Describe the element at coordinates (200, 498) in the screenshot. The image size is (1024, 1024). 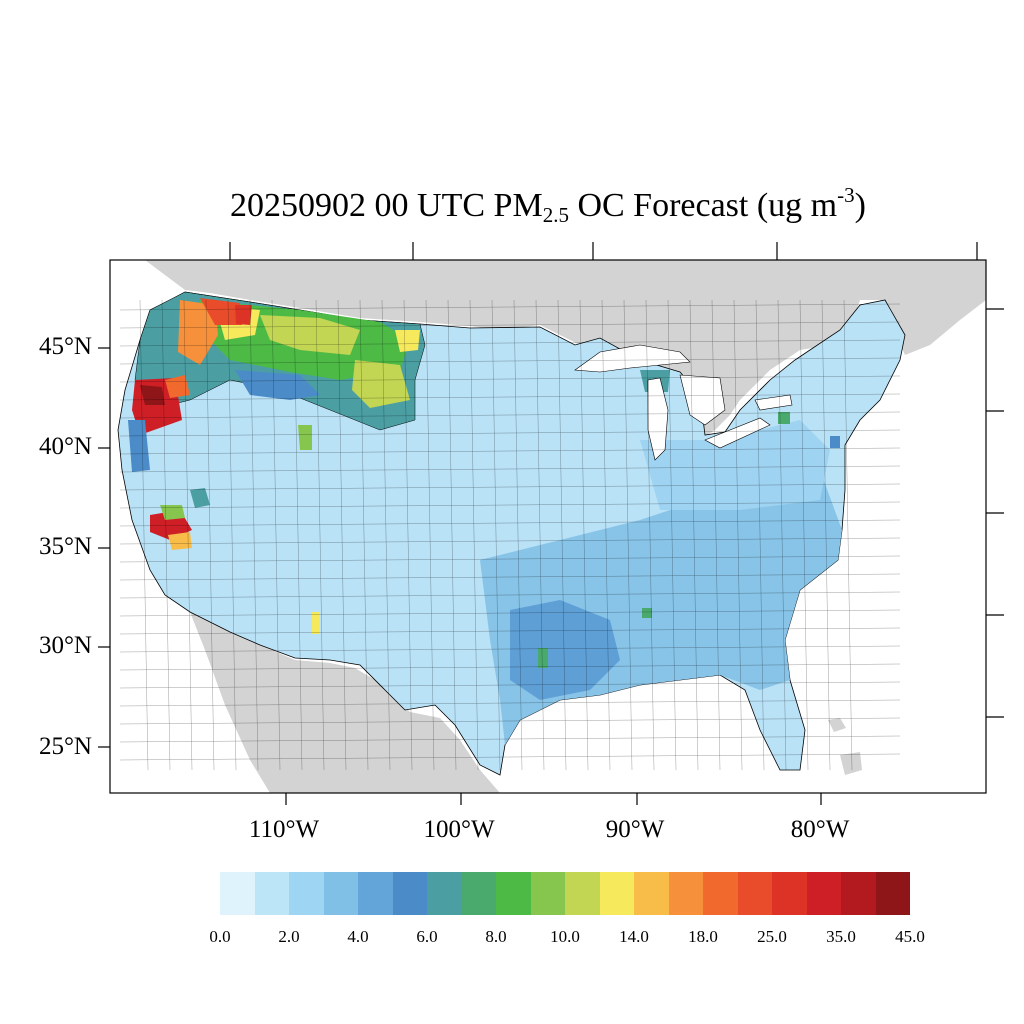
I see `nevada-teal` at that location.